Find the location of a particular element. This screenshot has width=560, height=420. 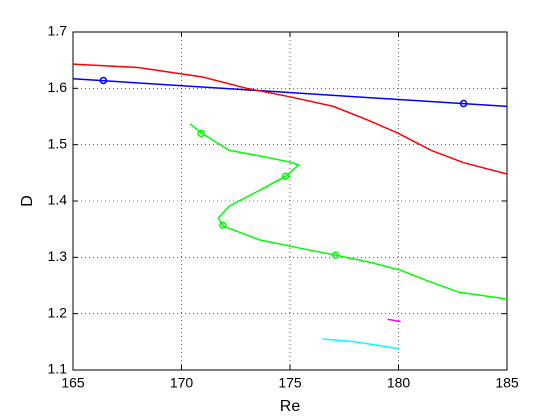

y-tick-label: 1.5 is located at coordinates (58, 143).